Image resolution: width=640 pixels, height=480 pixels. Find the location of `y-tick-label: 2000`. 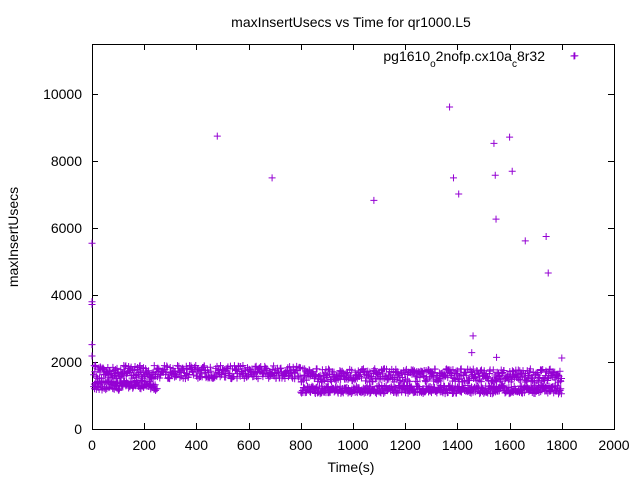

y-tick-label: 2000 is located at coordinates (66, 362).